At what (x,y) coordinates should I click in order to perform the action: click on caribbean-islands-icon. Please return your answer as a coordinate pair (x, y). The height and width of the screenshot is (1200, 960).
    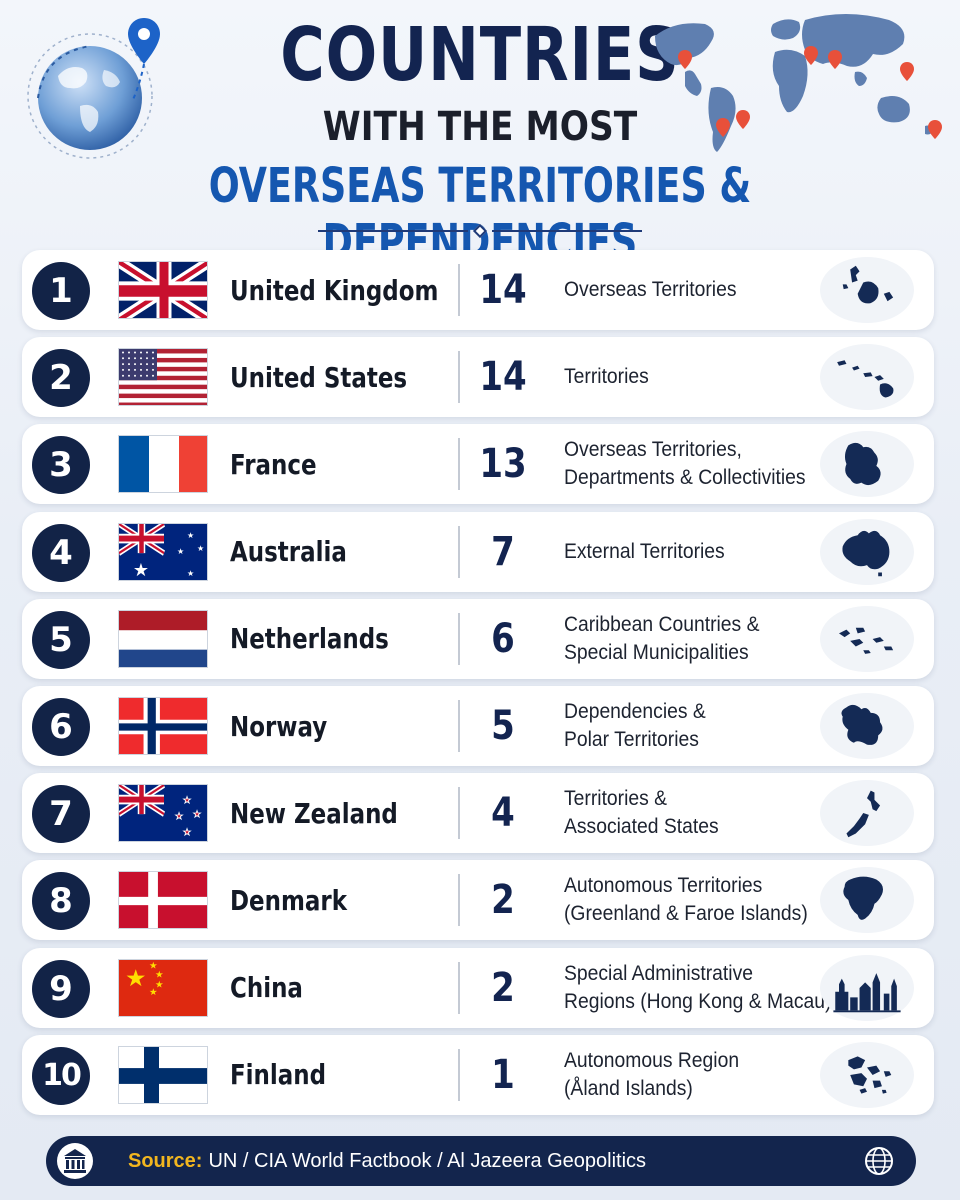
    Looking at the image, I should click on (867, 638).